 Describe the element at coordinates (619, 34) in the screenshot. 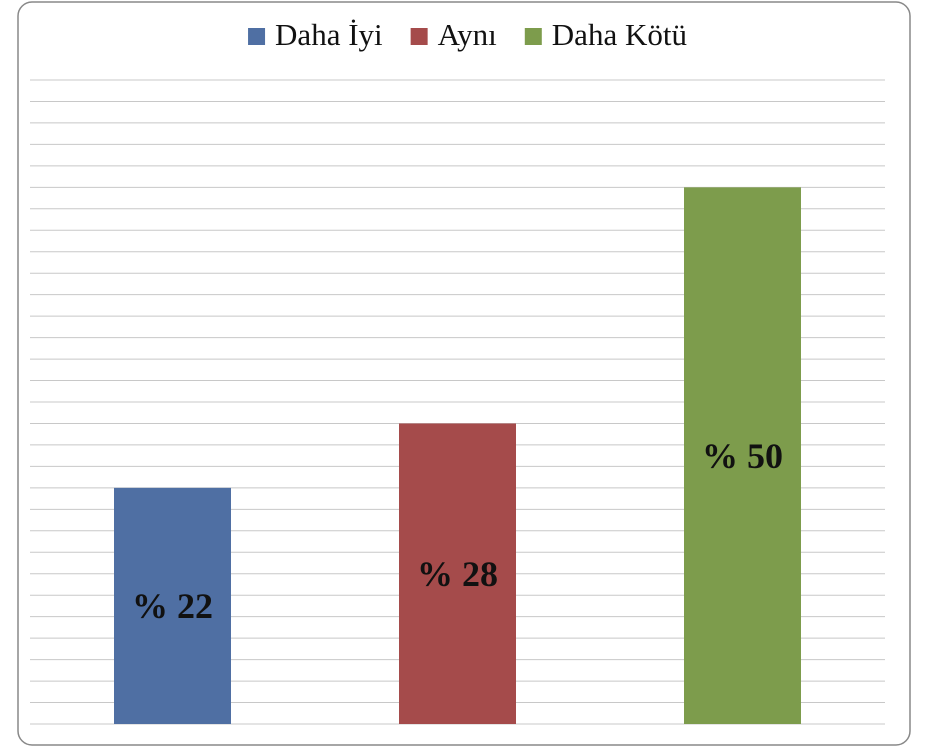

I see `legend-label: Daha Kötü` at that location.